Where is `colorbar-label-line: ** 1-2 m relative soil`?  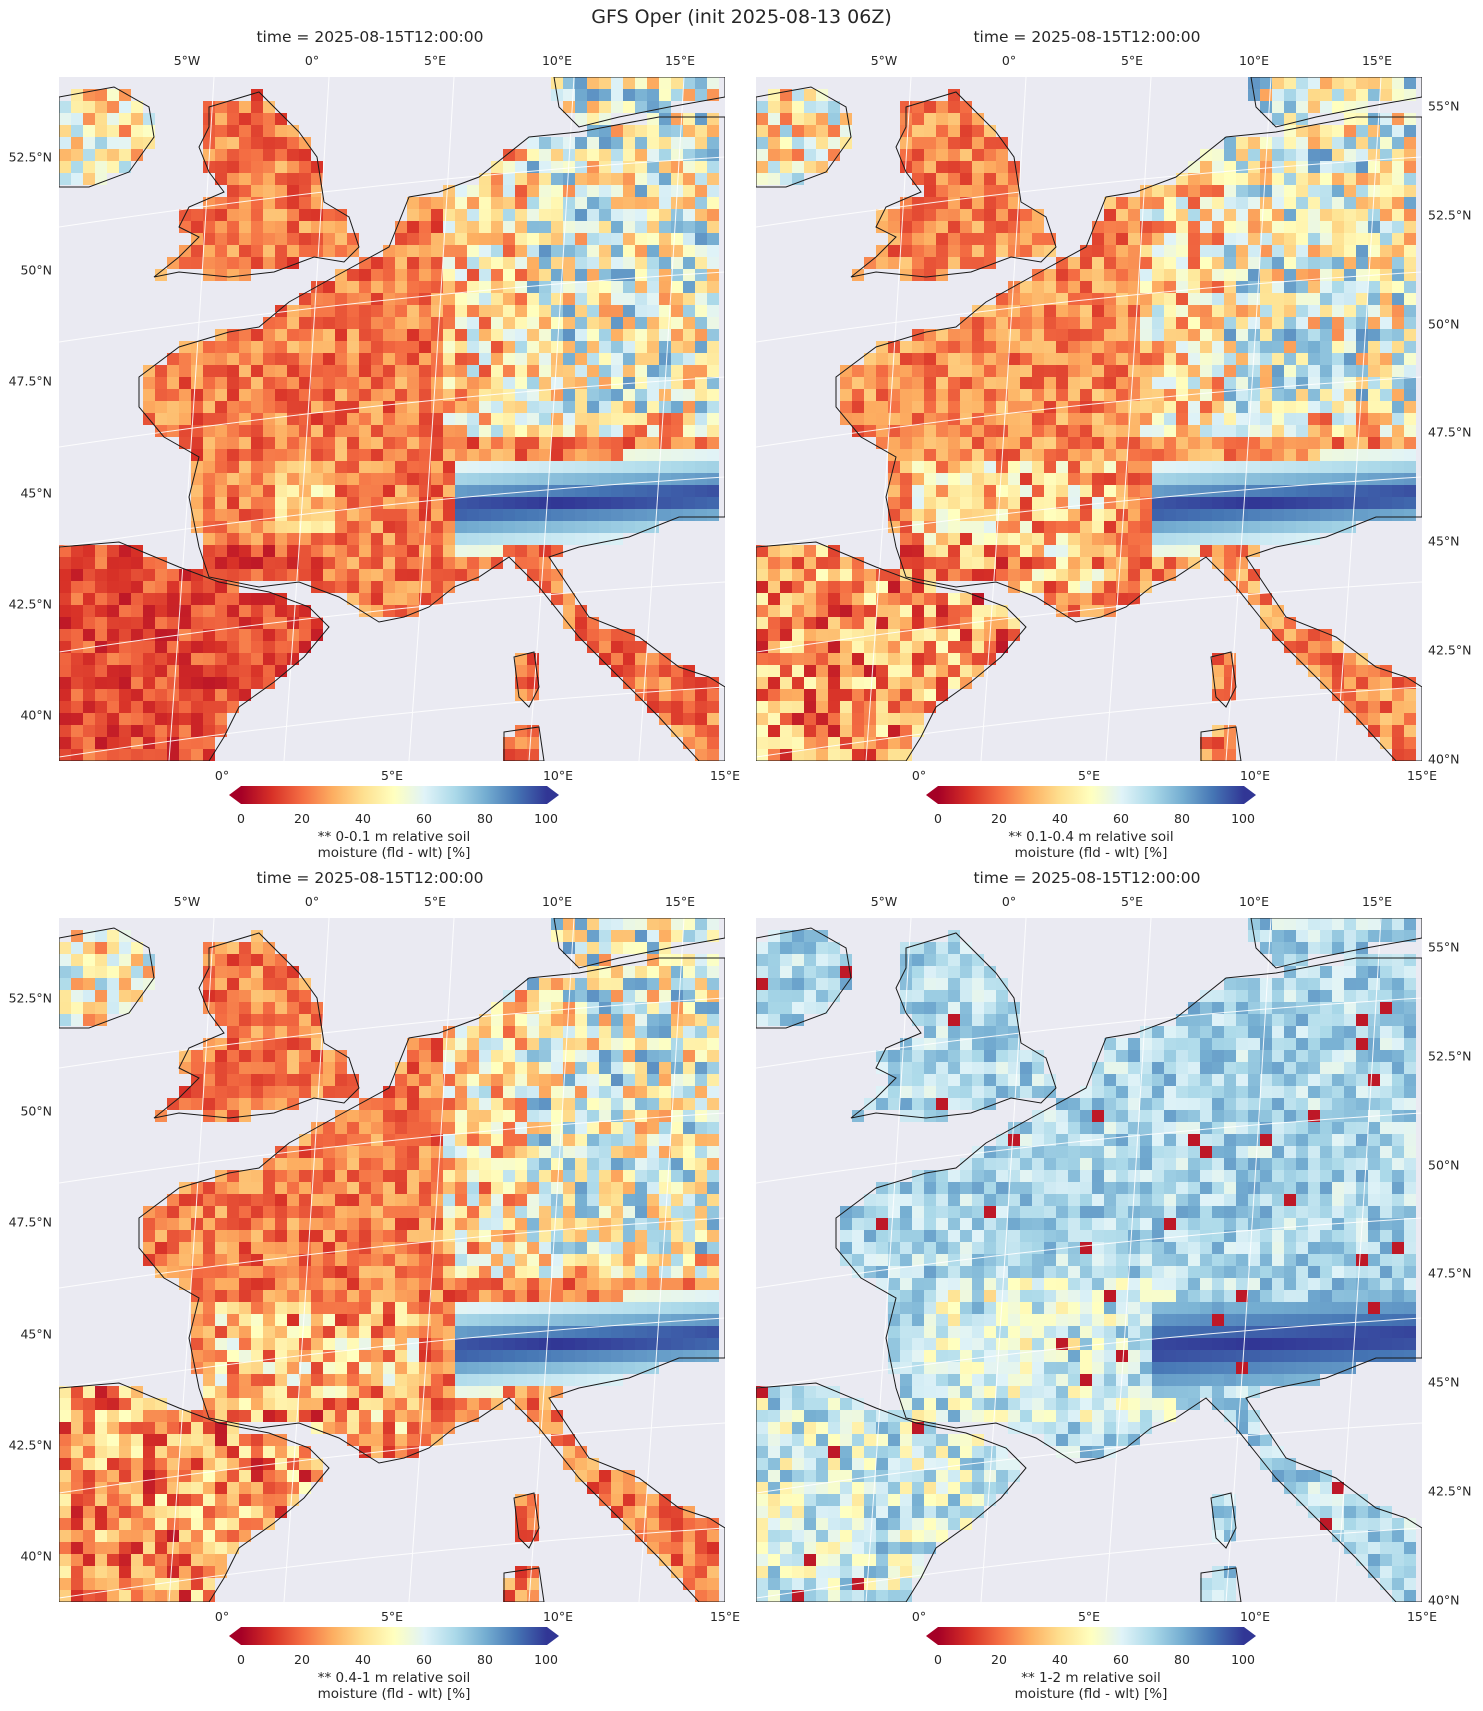
colorbar-label-line: ** 1-2 m relative soil is located at coordinates (1091, 1678).